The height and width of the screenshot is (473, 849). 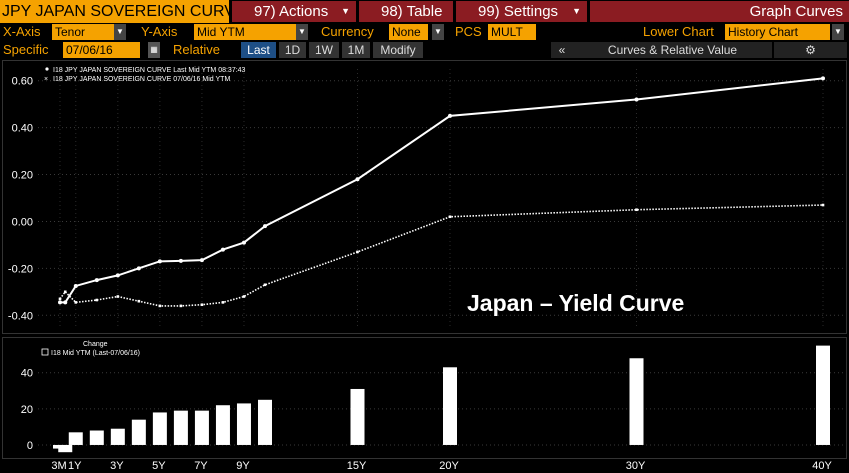 I want to click on x-axis: 3M 1Y 3Y 5Y 7Y 9Y 15Y 20Y 30Y 40Y, so click(x=441, y=466).